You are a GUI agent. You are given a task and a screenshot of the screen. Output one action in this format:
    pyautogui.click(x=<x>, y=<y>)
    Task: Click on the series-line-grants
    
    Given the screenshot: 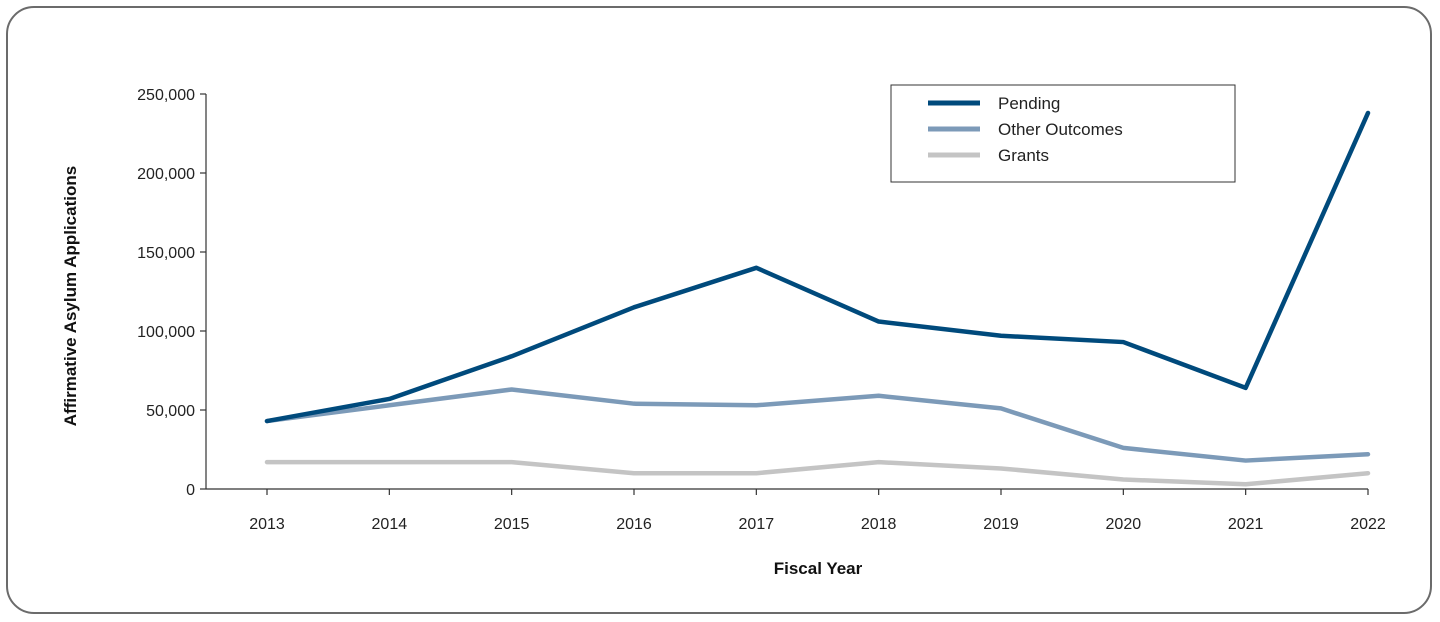 What is the action you would take?
    pyautogui.click(x=817, y=473)
    